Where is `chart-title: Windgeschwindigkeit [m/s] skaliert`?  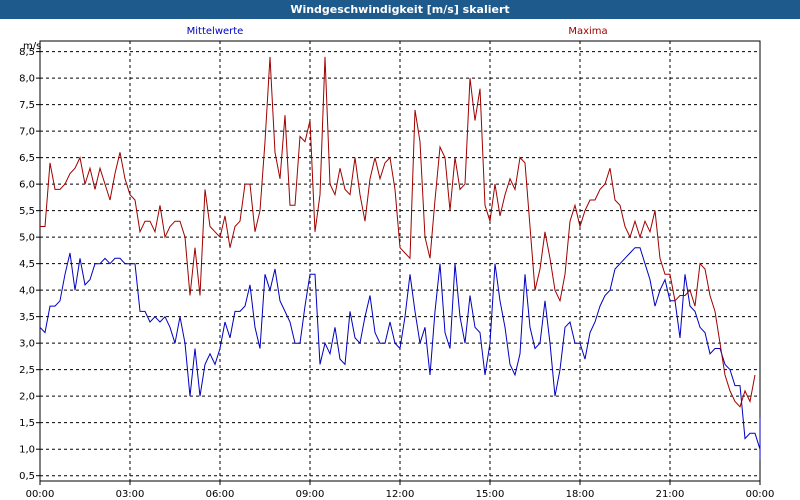
chart-title: Windgeschwindigkeit [m/s] skaliert is located at coordinates (400, 9).